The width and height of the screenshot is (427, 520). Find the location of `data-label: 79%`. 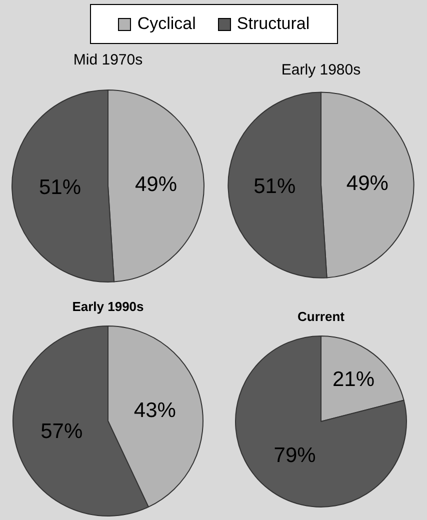

data-label: 79% is located at coordinates (295, 455).